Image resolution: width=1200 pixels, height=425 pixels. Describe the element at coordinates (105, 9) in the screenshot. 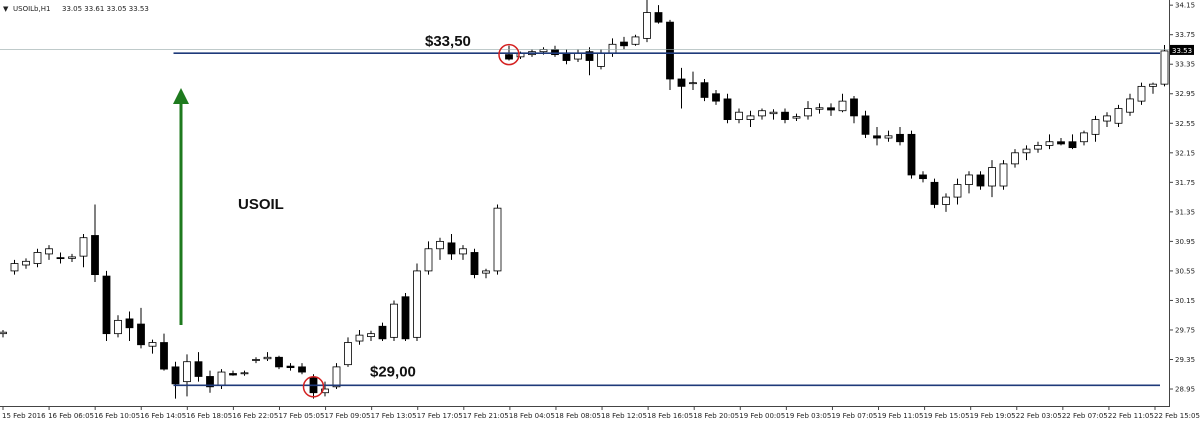

I see `header-ohlc: 33.05 33.61 33.05 33.53` at that location.